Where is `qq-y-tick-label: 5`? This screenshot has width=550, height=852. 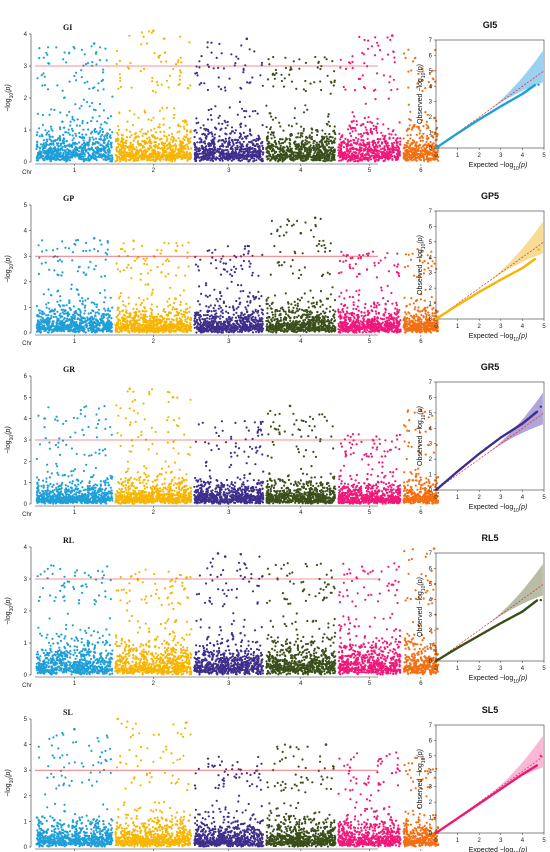 qq-y-tick-label: 5 is located at coordinates (431, 72).